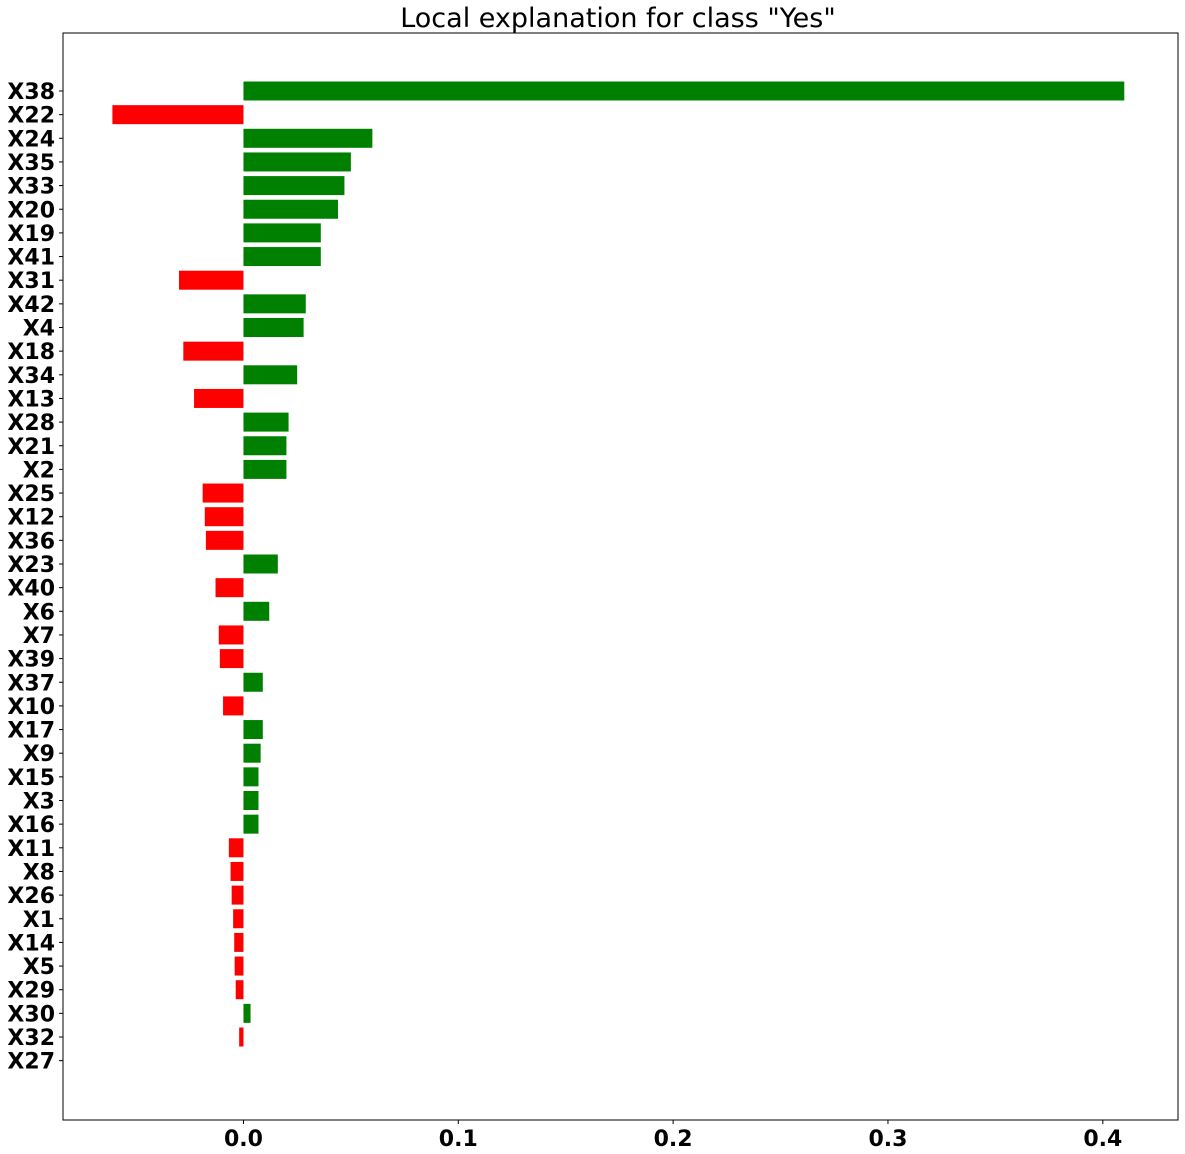 This screenshot has height=1154, width=1185. What do you see at coordinates (31, 258) in the screenshot?
I see `y-tick-label: X41` at bounding box center [31, 258].